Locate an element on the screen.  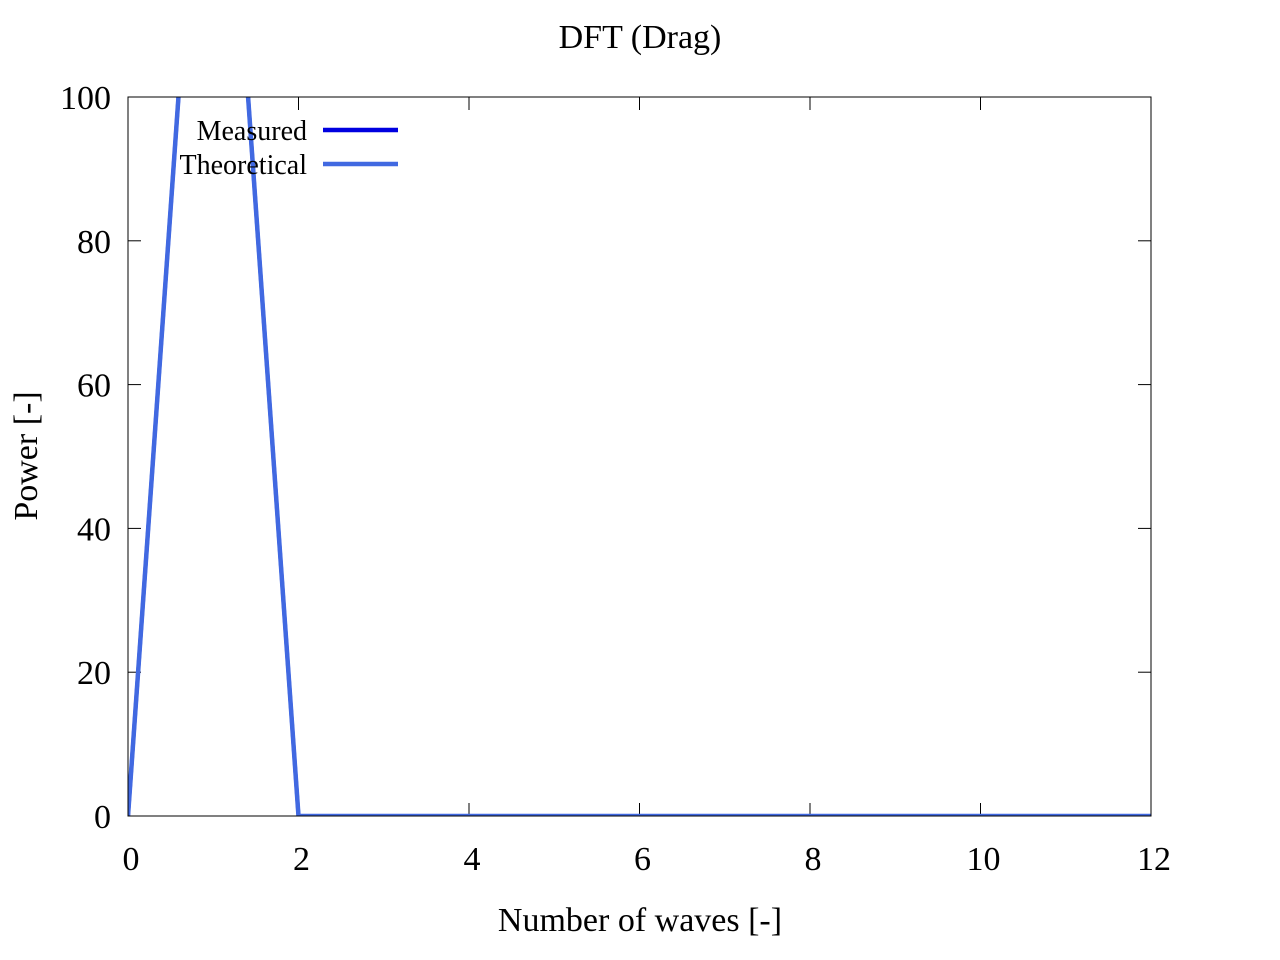
x-tick-label: 10 is located at coordinates (984, 859).